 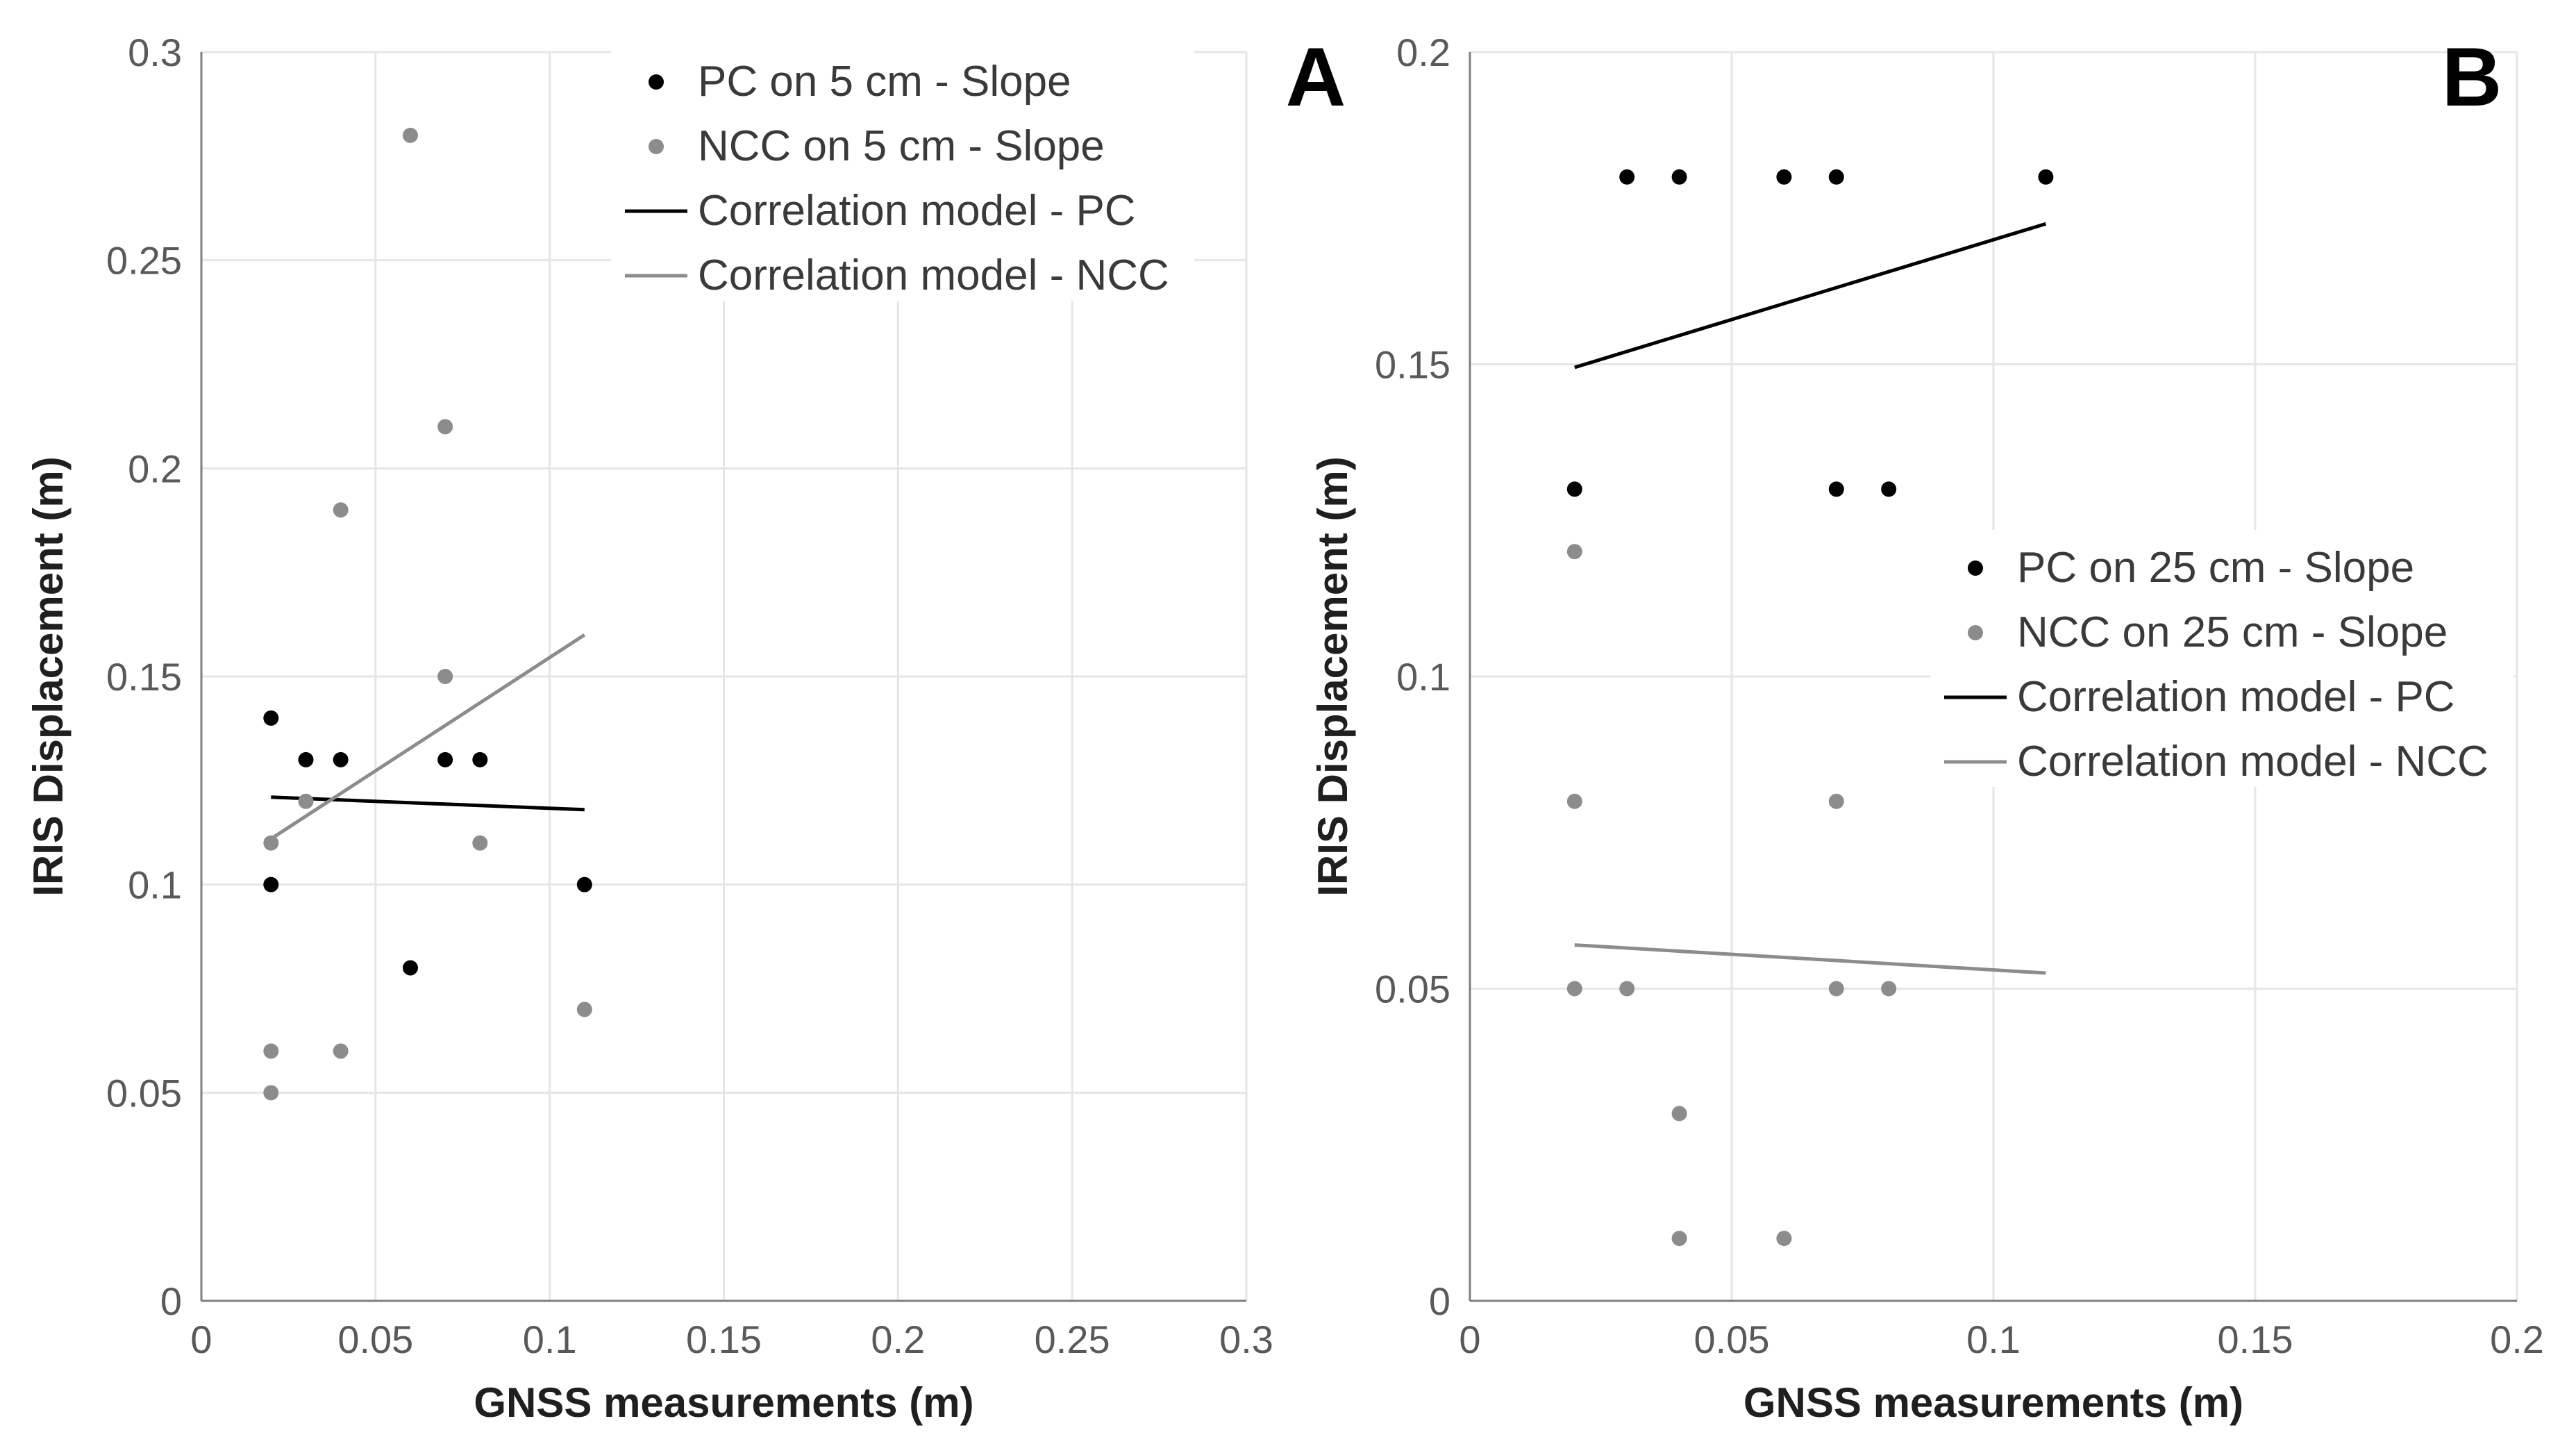 What do you see at coordinates (48, 676) in the screenshot?
I see `panel-a-y-axis-title: IRIS Displacement (m)` at bounding box center [48, 676].